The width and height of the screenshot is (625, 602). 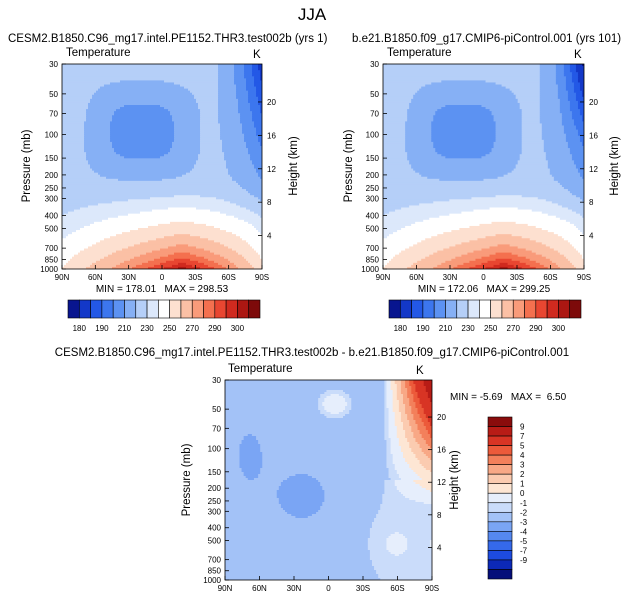 I want to click on x-tick-label: 60S, so click(x=397, y=588).